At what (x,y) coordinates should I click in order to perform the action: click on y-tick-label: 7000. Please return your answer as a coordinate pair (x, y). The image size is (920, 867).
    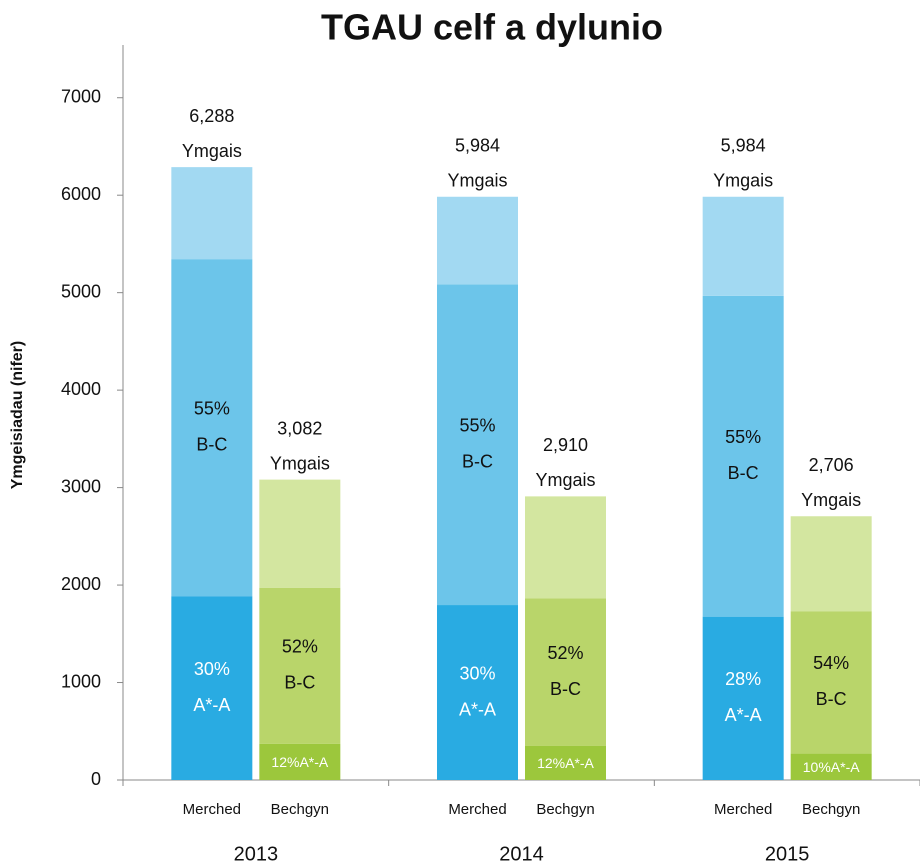
    Looking at the image, I should click on (81, 96).